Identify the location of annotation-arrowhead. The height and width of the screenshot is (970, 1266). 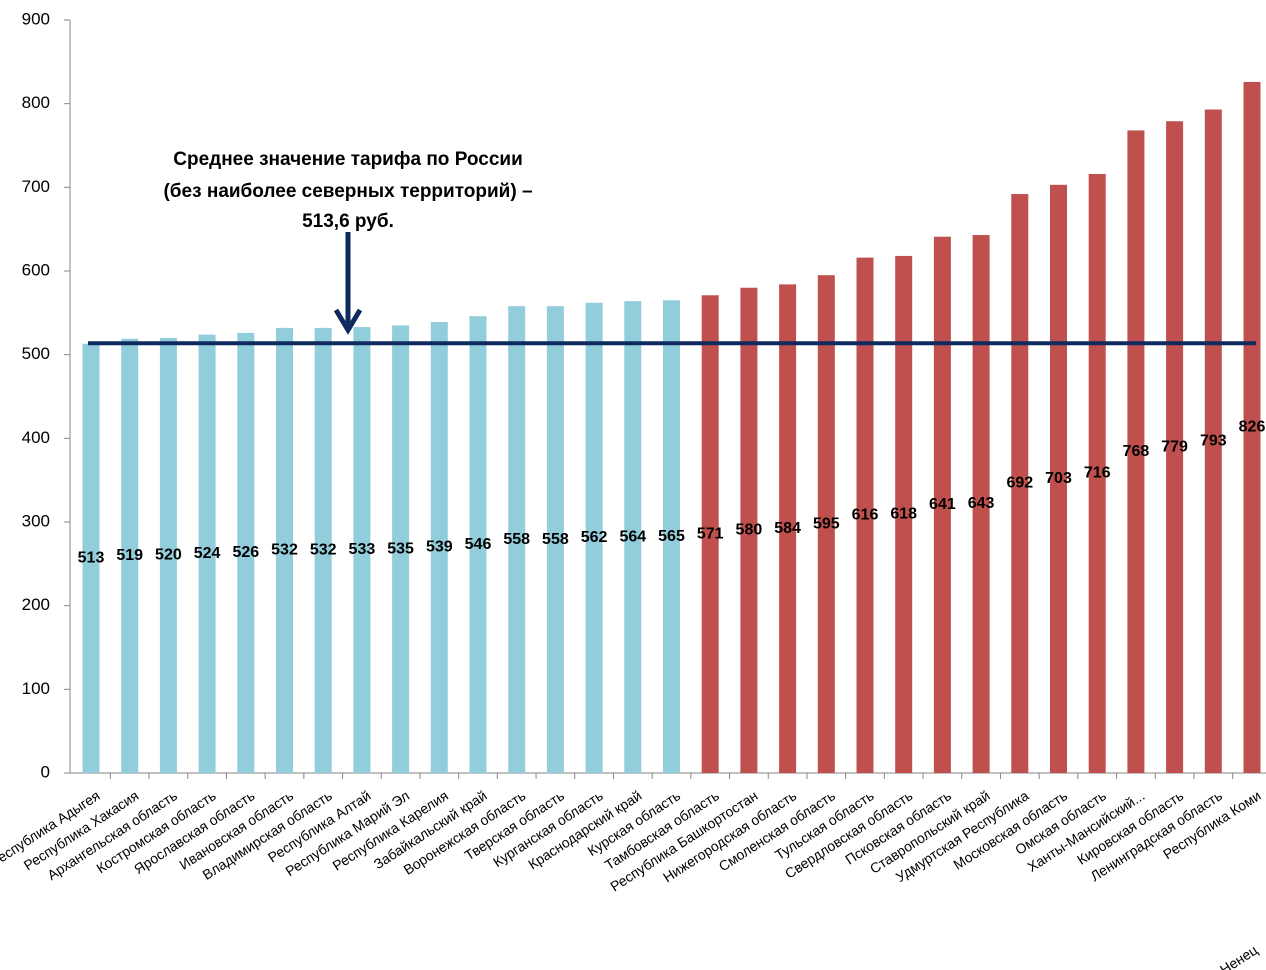
(348, 321).